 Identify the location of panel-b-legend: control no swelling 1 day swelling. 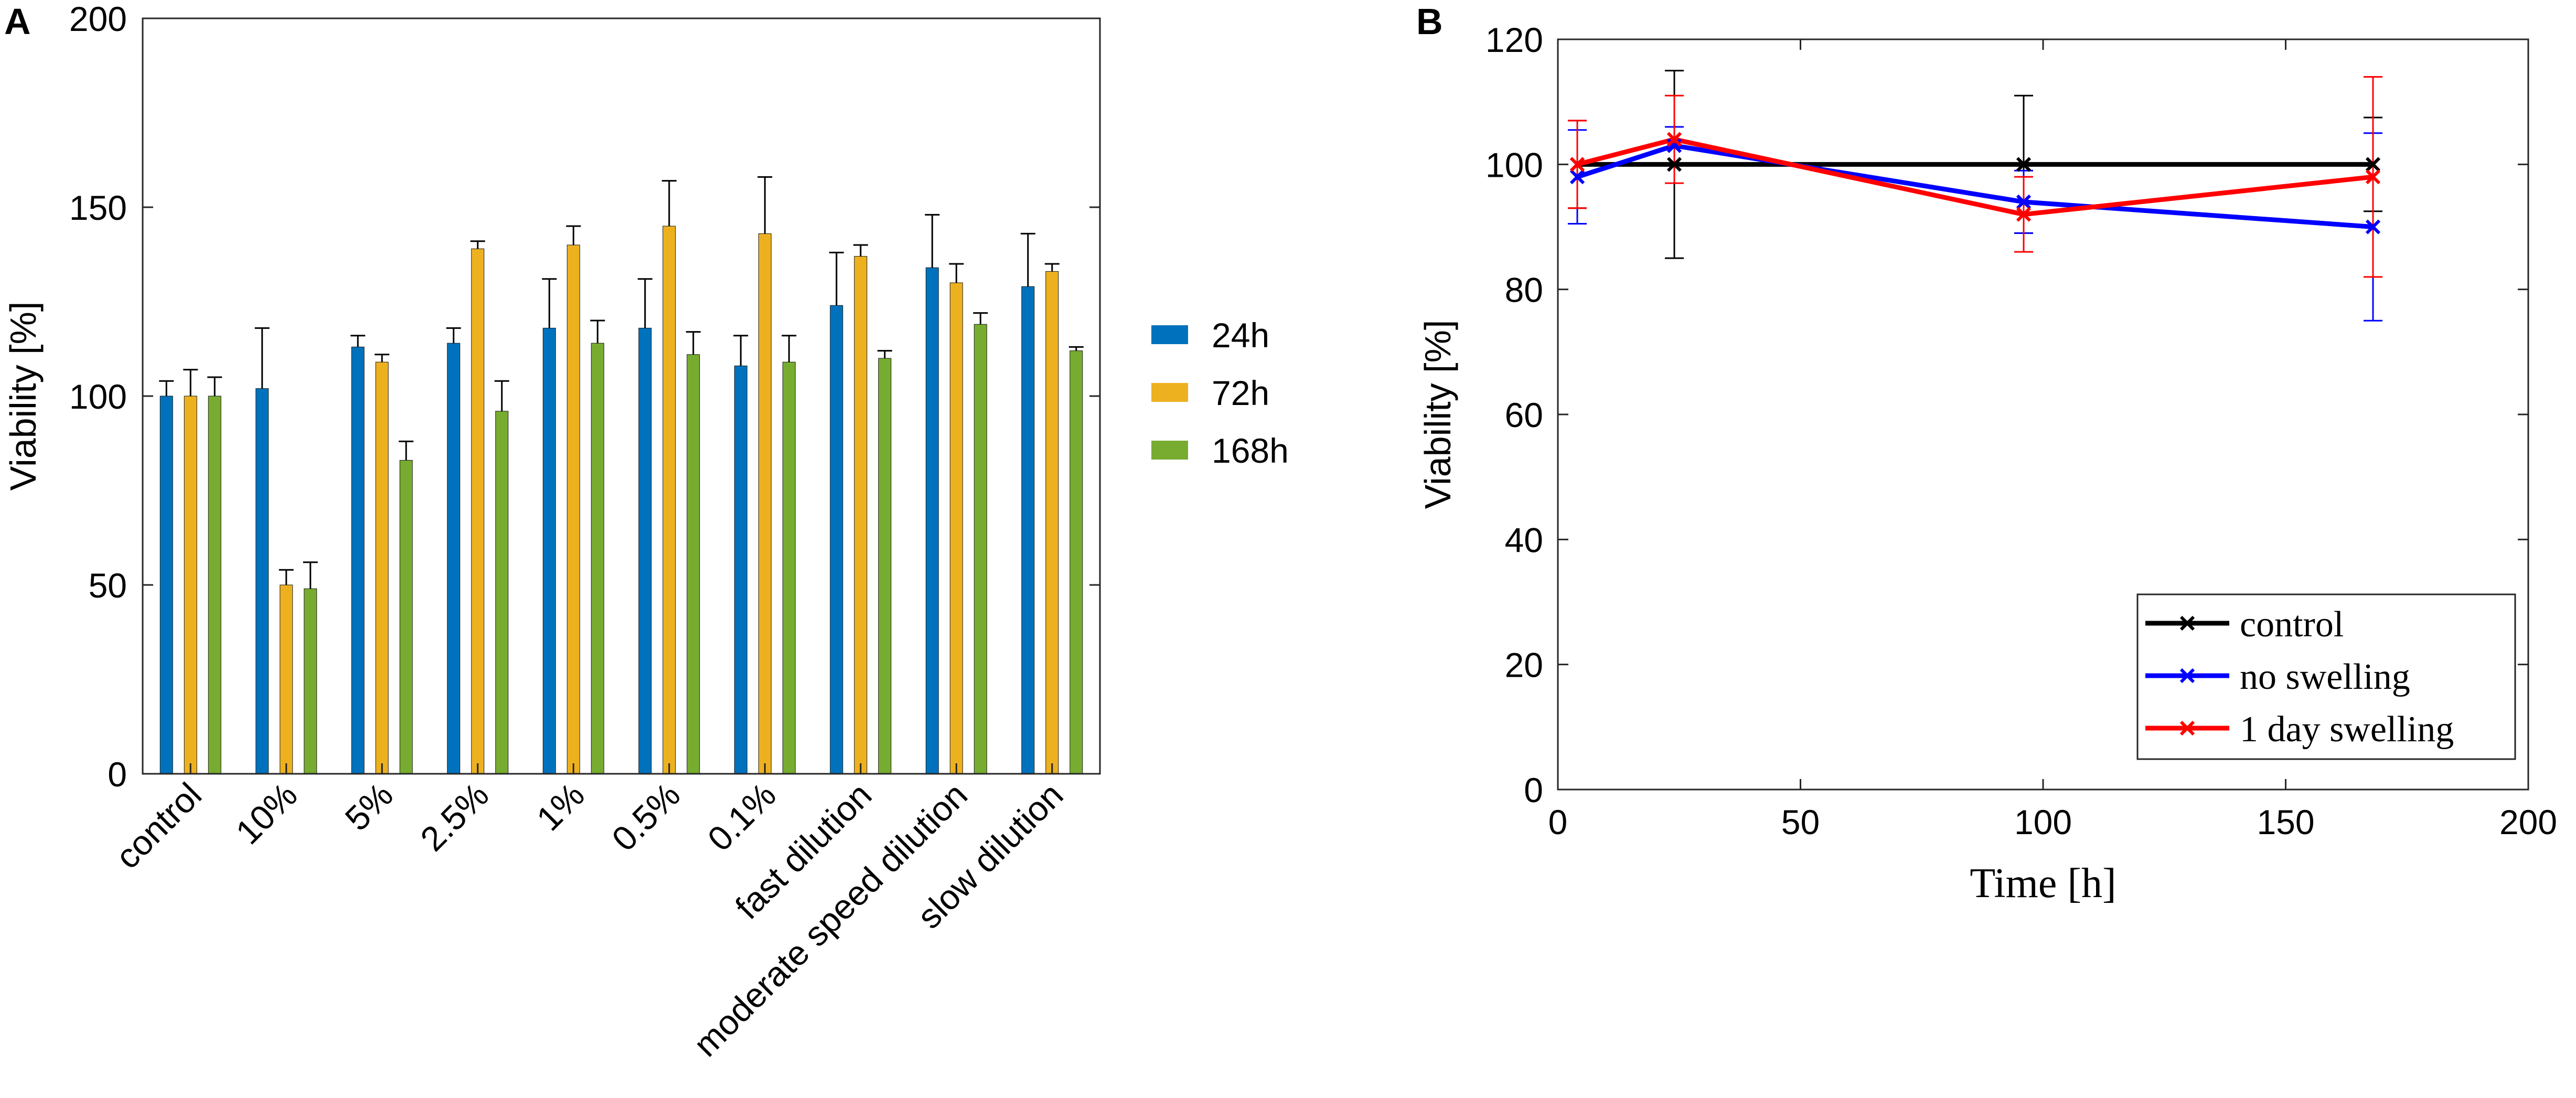
(2326, 676).